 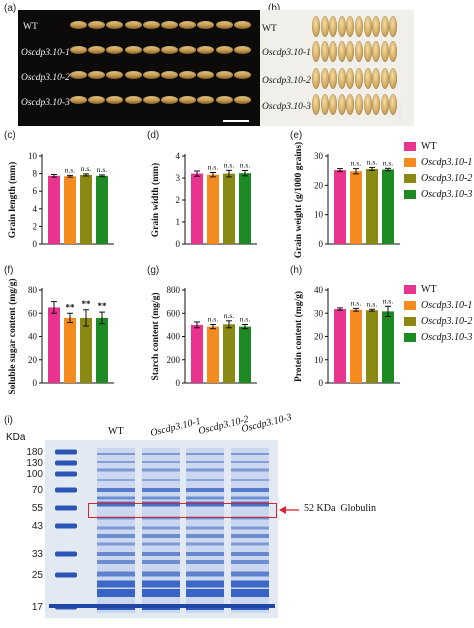 What do you see at coordinates (34, 463) in the screenshot?
I see `mw-marker-label: 130` at bounding box center [34, 463].